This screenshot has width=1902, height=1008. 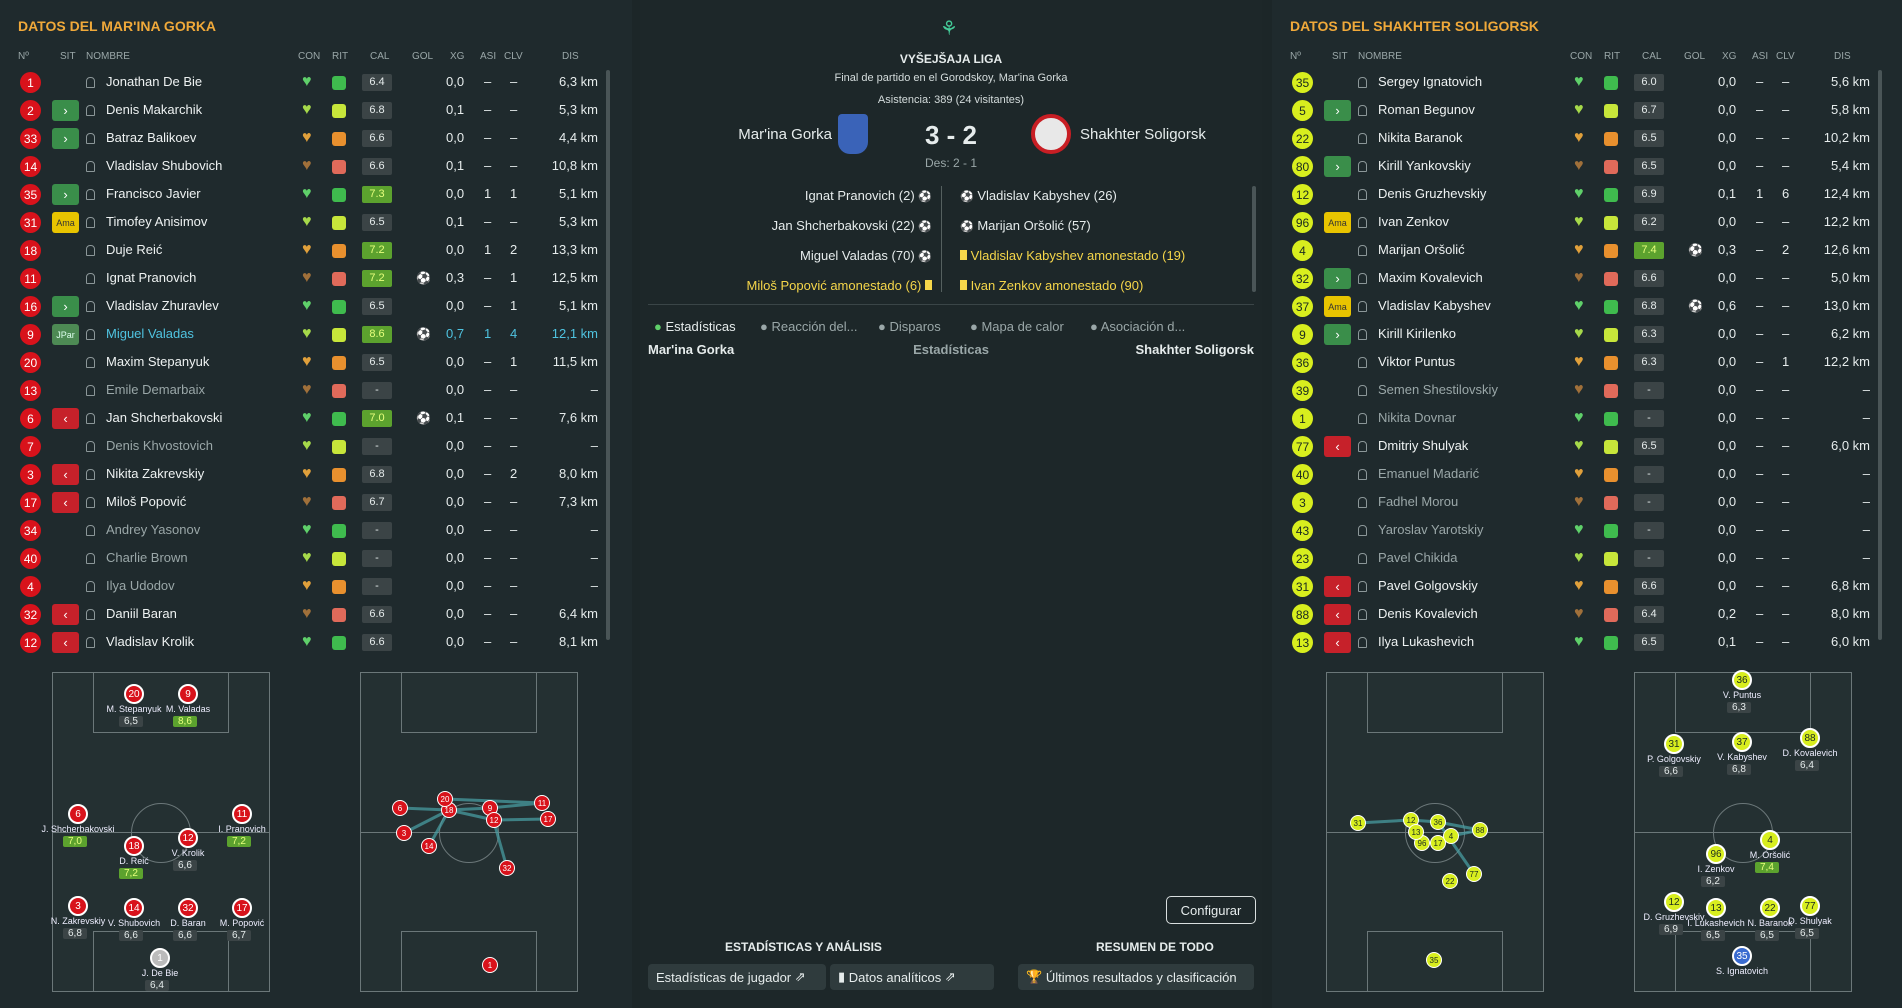 I want to click on player-name: Dmitriy Shulyak, so click(x=1423, y=445).